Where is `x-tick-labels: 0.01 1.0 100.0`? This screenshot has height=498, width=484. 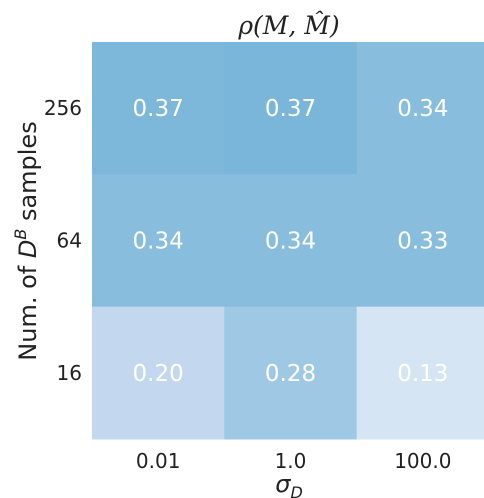
x-tick-labels: 0.01 1.0 100.0 is located at coordinates (294, 461).